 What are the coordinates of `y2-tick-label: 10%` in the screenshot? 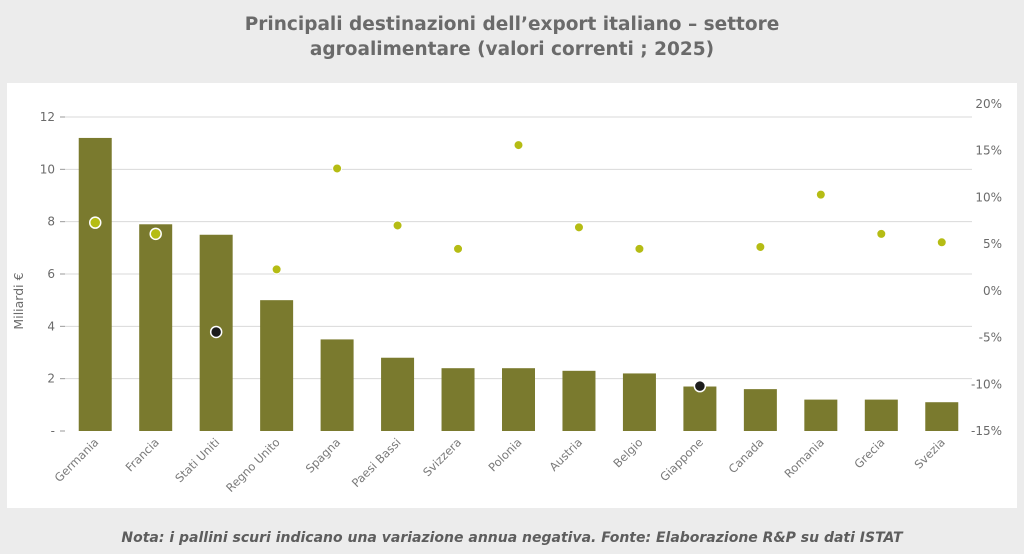 It's located at (988, 197).